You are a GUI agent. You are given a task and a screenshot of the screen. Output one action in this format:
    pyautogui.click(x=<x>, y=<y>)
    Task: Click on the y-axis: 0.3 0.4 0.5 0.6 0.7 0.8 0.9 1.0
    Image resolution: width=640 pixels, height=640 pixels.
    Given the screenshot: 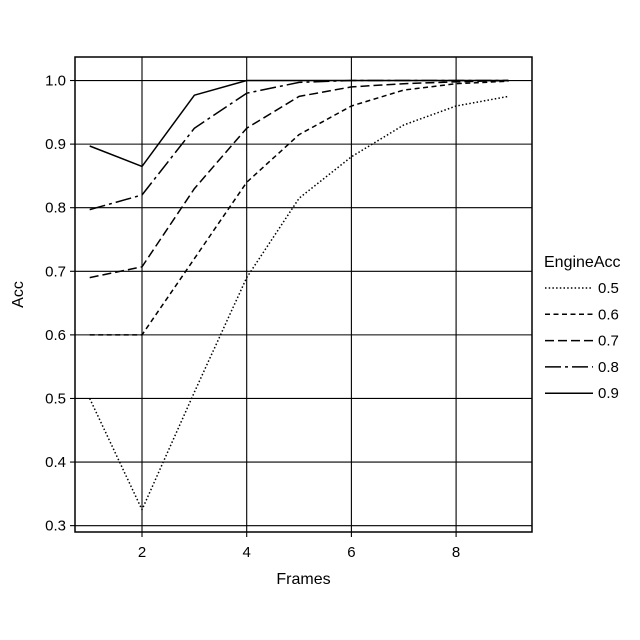 What is the action you would take?
    pyautogui.click(x=60, y=304)
    